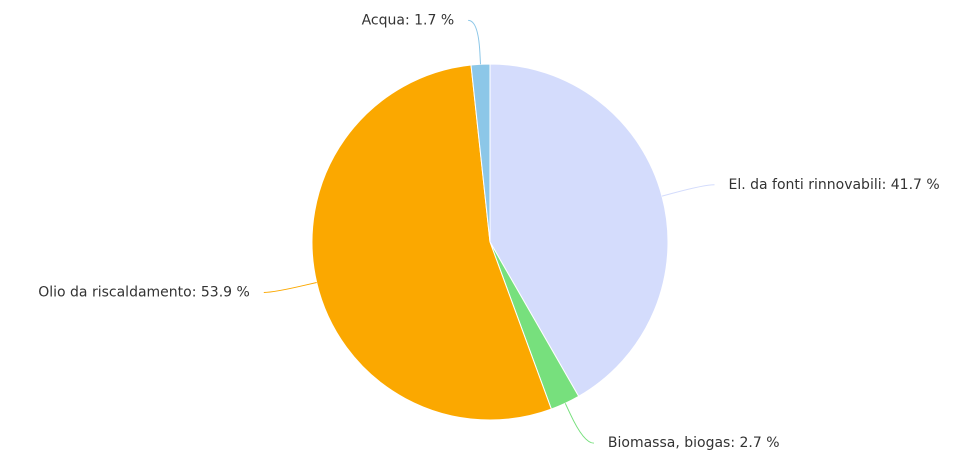 This screenshot has height=459, width=970. What do you see at coordinates (480, 153) in the screenshot?
I see `pie-slice` at bounding box center [480, 153].